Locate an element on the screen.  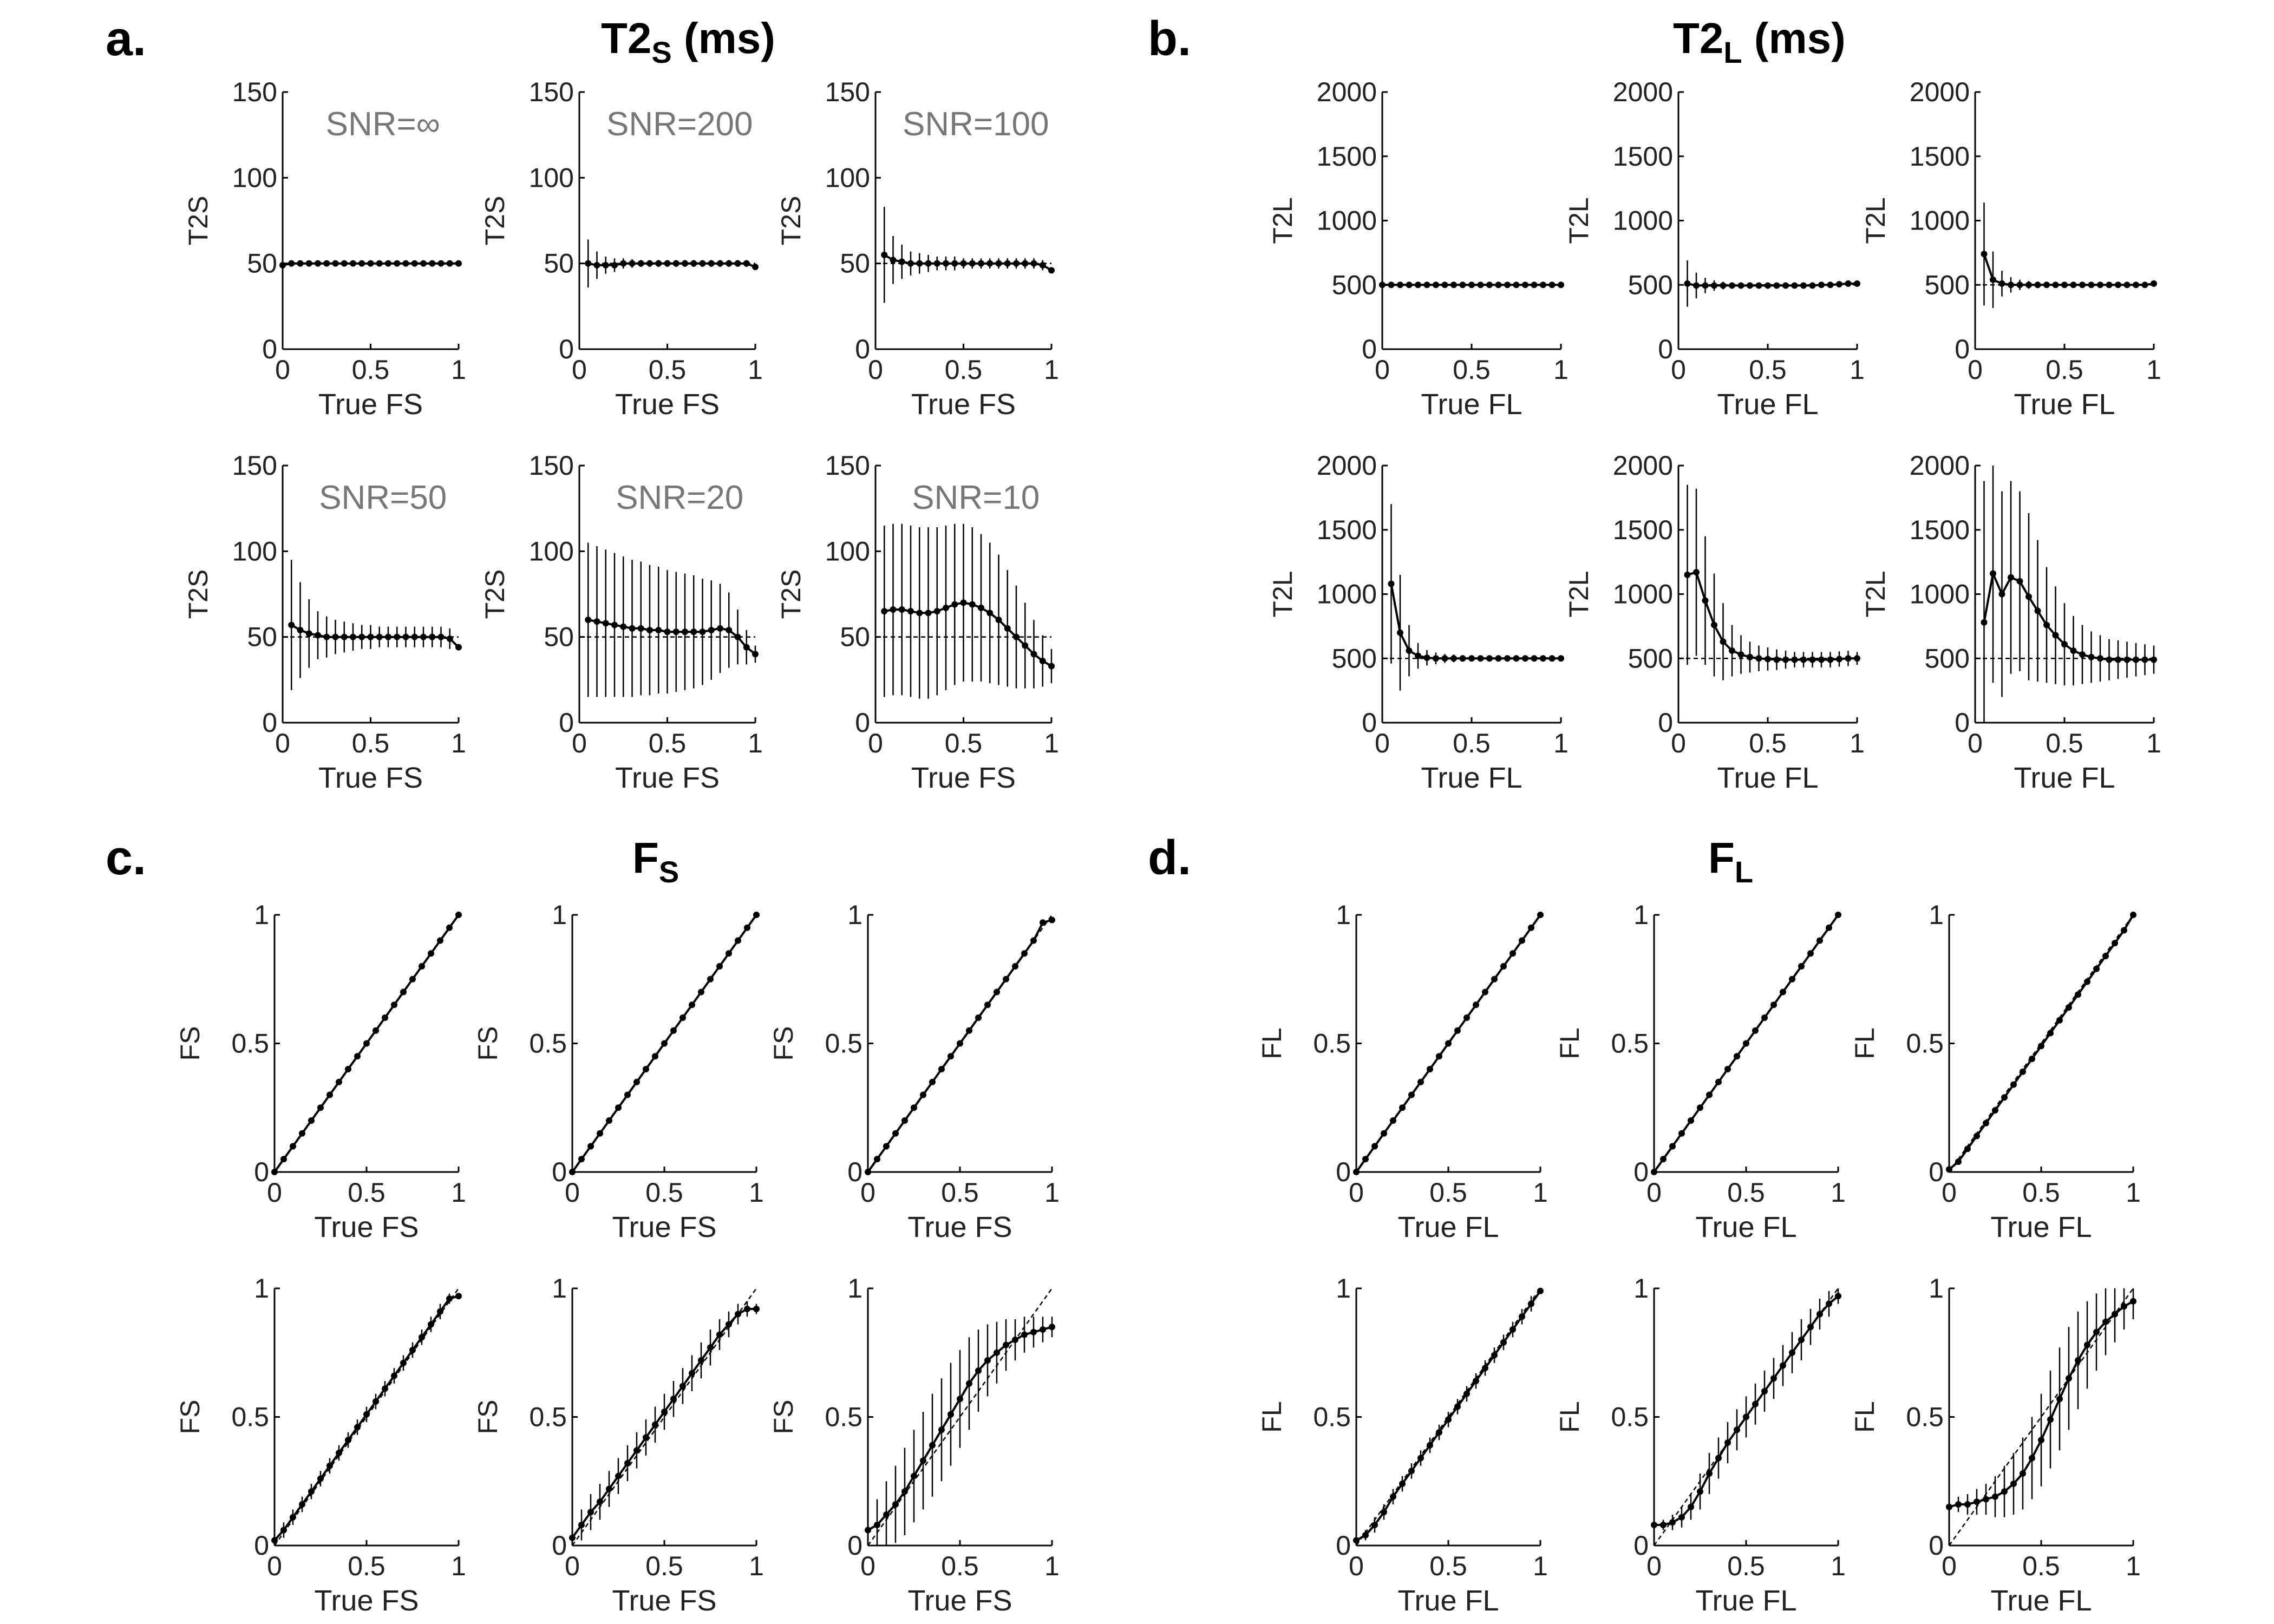
subplot-a6: 0 50 100 150 0 0.5 1 True FS T2S SNR=10 is located at coordinates (918, 622).